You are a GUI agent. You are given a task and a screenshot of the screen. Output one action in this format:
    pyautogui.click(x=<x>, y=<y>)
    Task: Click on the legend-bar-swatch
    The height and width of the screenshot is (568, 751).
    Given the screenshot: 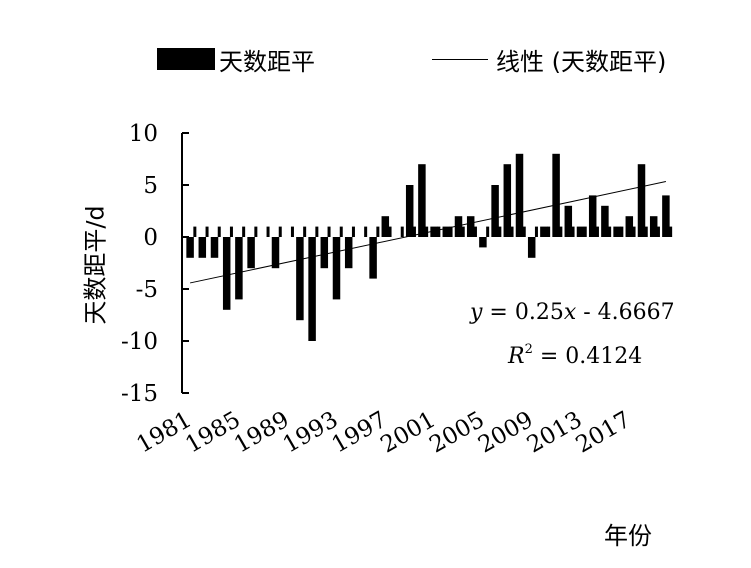 What is the action you would take?
    pyautogui.click(x=186, y=59)
    